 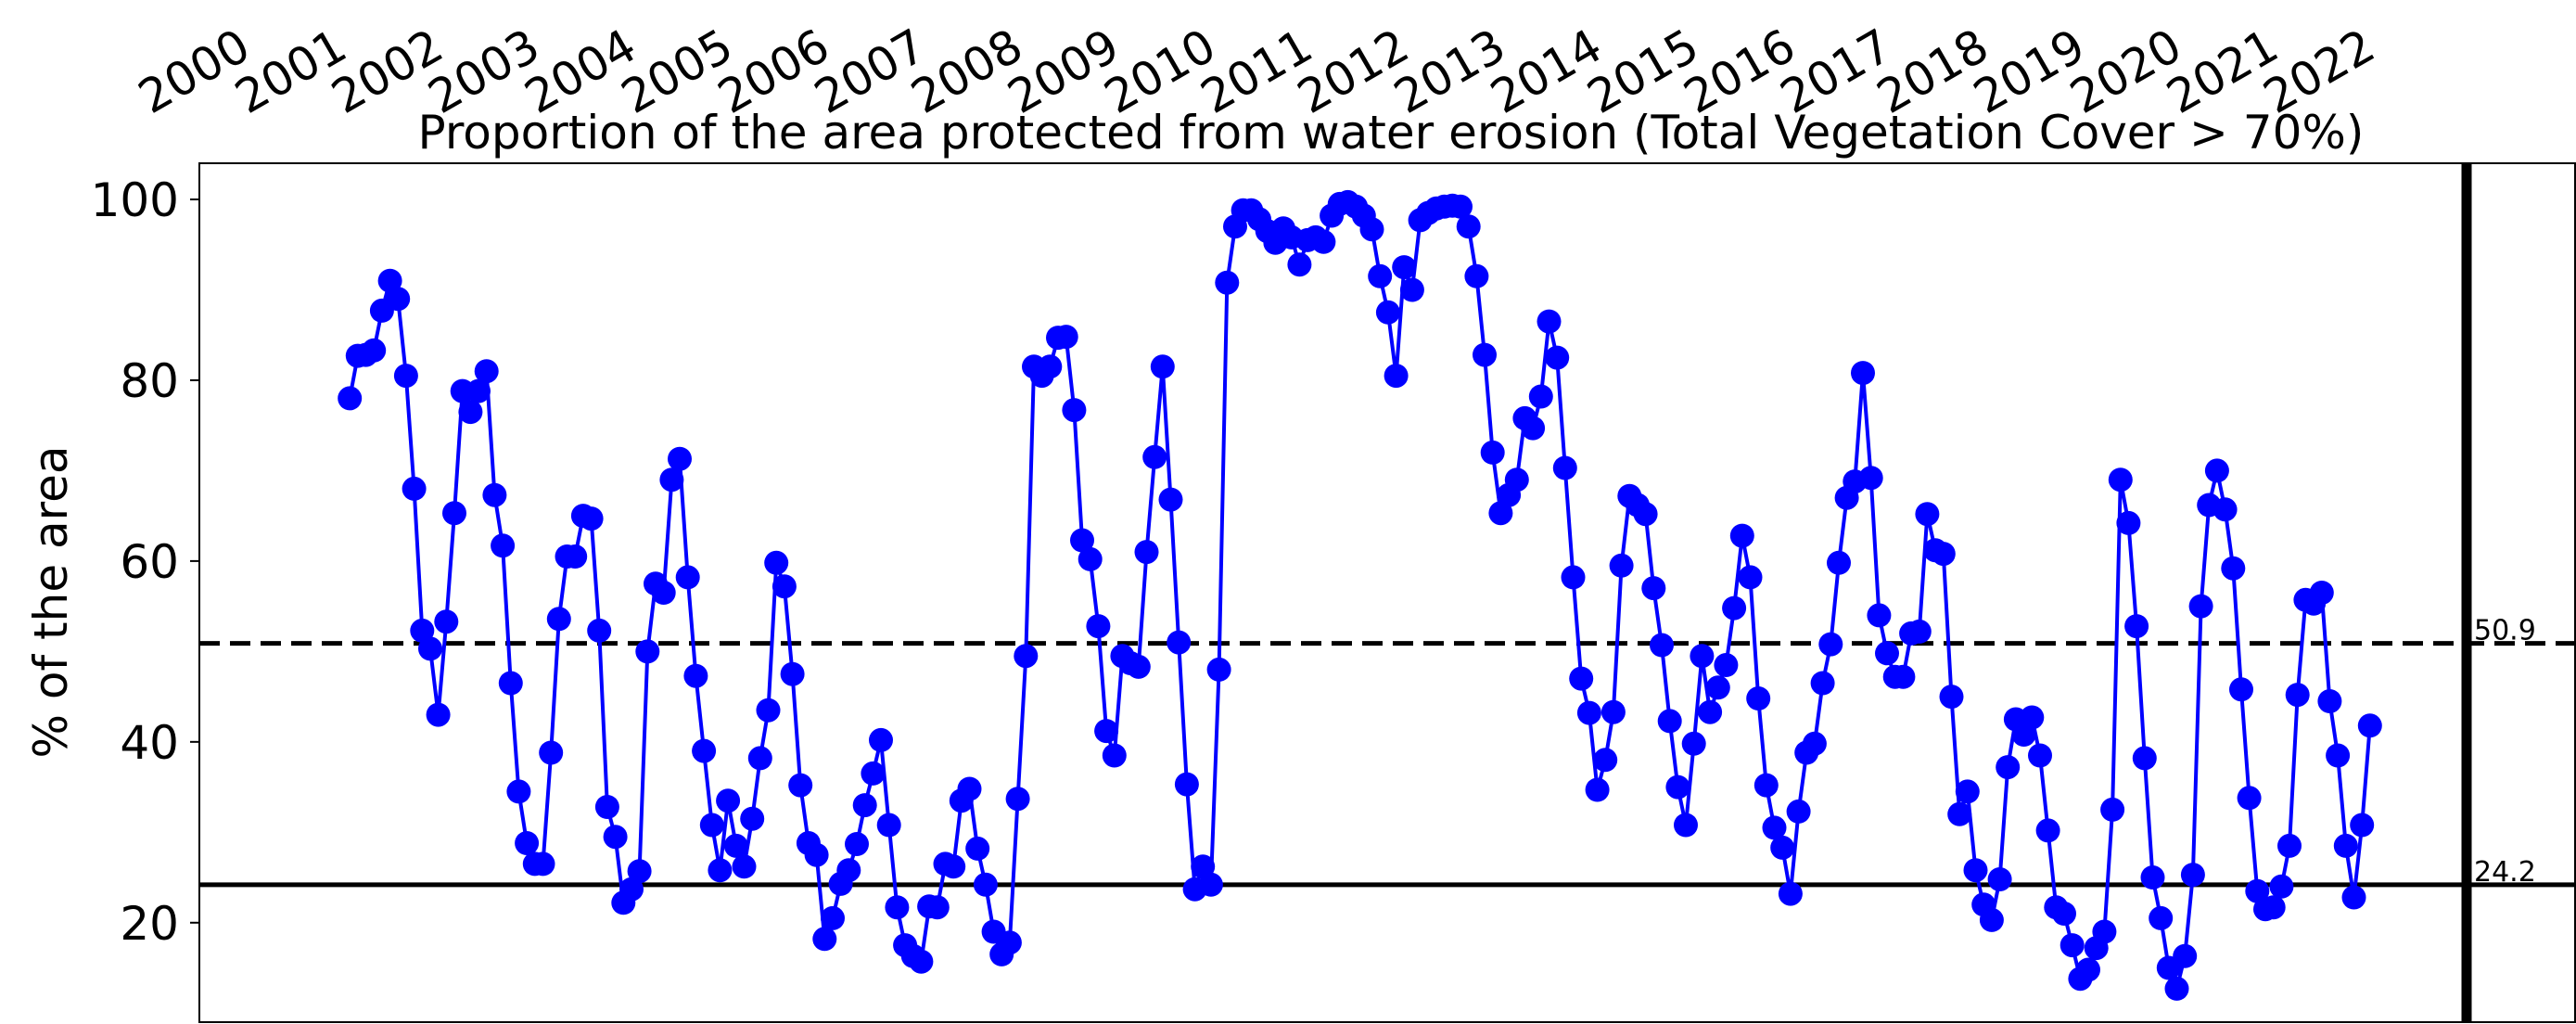 What do you see at coordinates (135, 200) in the screenshot?
I see `y-tick-label: 100` at bounding box center [135, 200].